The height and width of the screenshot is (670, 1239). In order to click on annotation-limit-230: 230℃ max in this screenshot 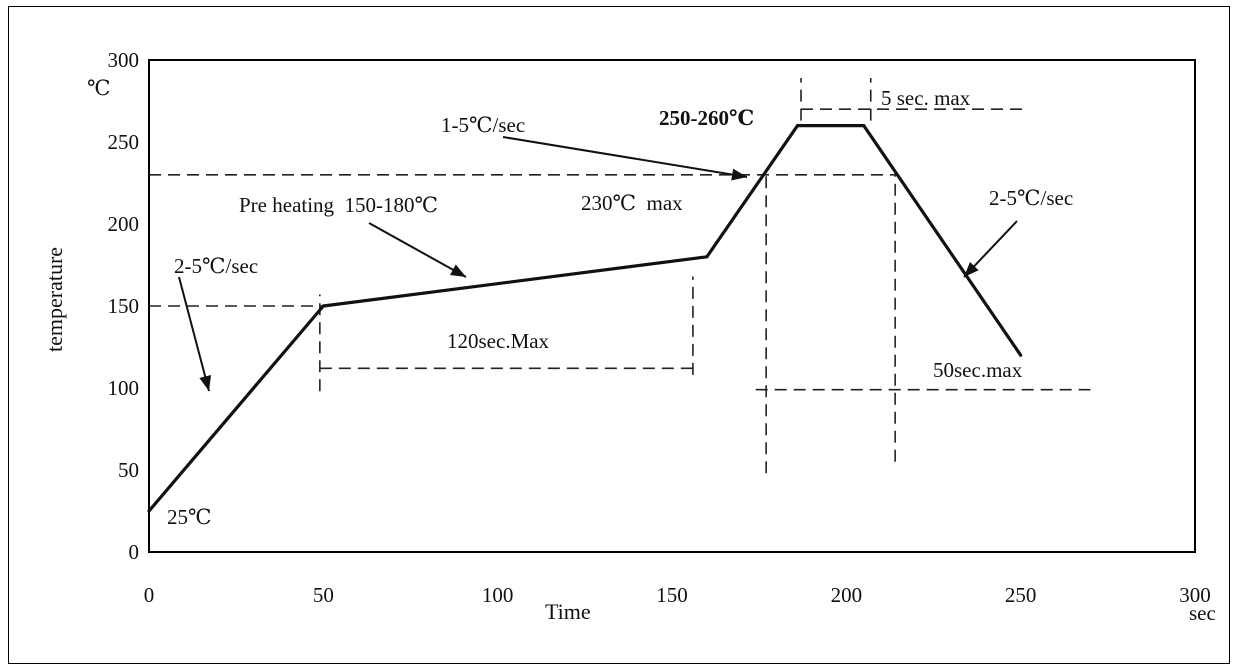, I will do `click(632, 203)`.